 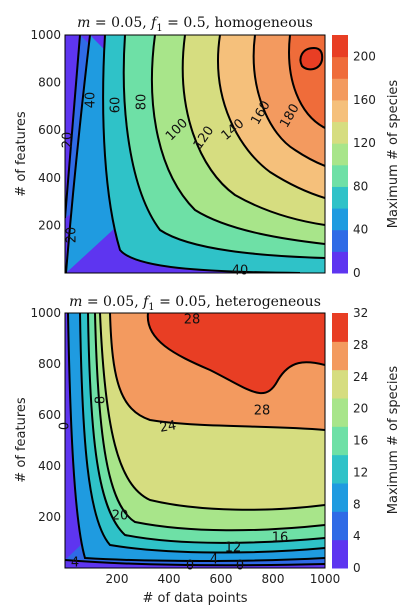 What do you see at coordinates (360, 409) in the screenshot?
I see `colorbar-tick-label: 20` at bounding box center [360, 409].